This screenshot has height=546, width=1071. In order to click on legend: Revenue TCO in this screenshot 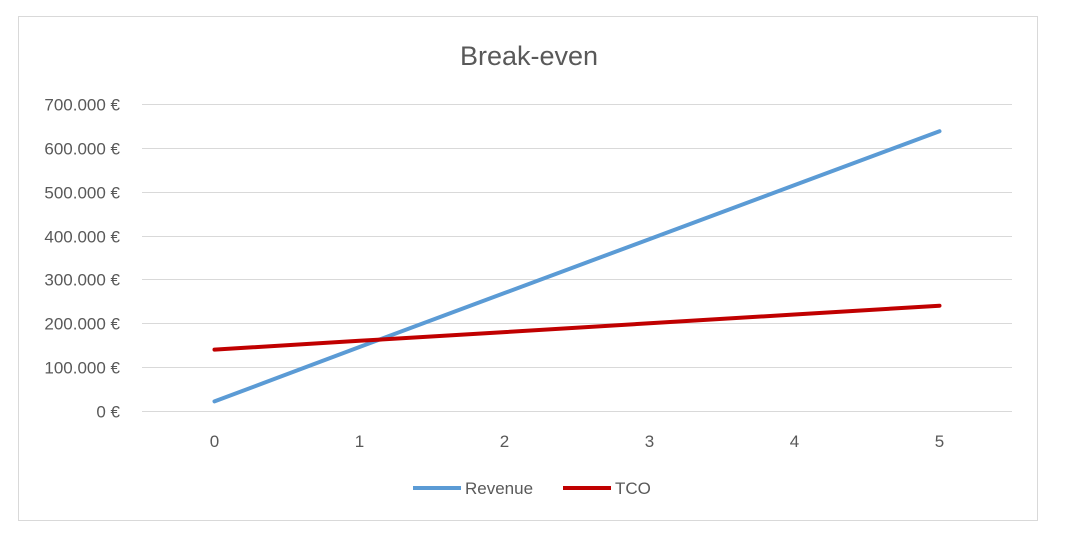, I will do `click(532, 488)`.